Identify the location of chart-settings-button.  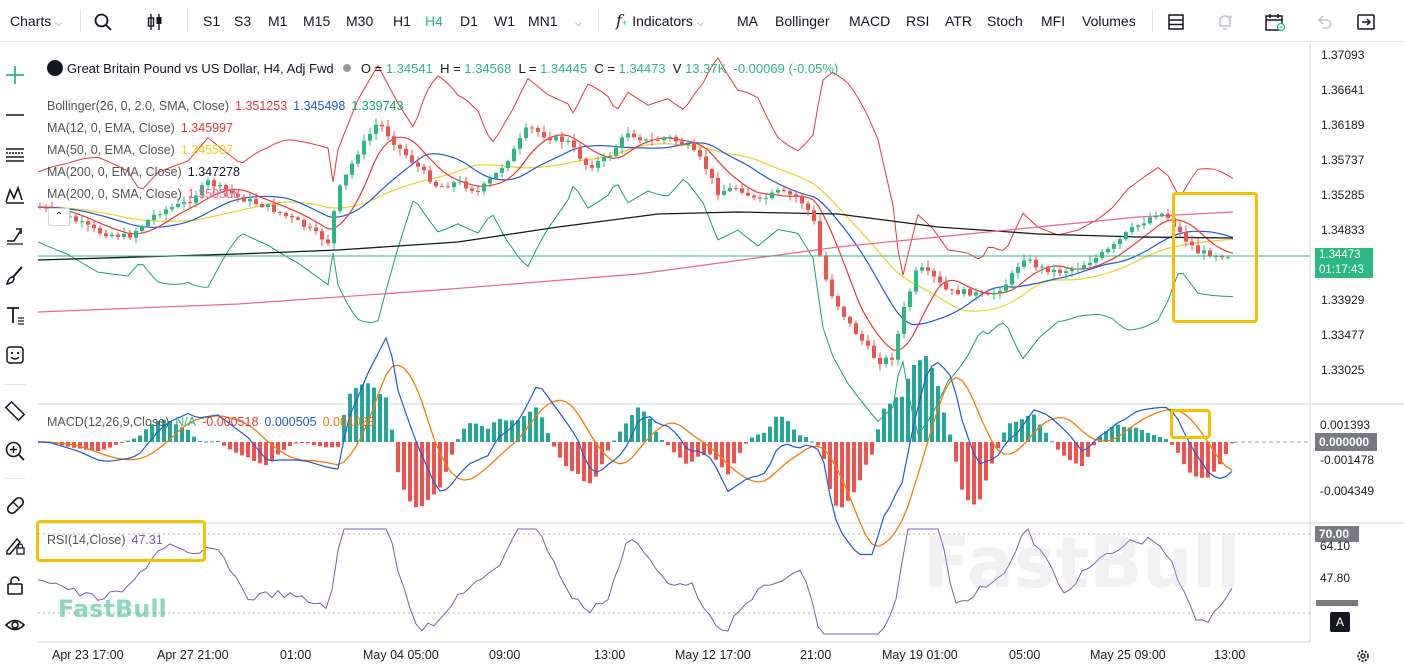
(1363, 656).